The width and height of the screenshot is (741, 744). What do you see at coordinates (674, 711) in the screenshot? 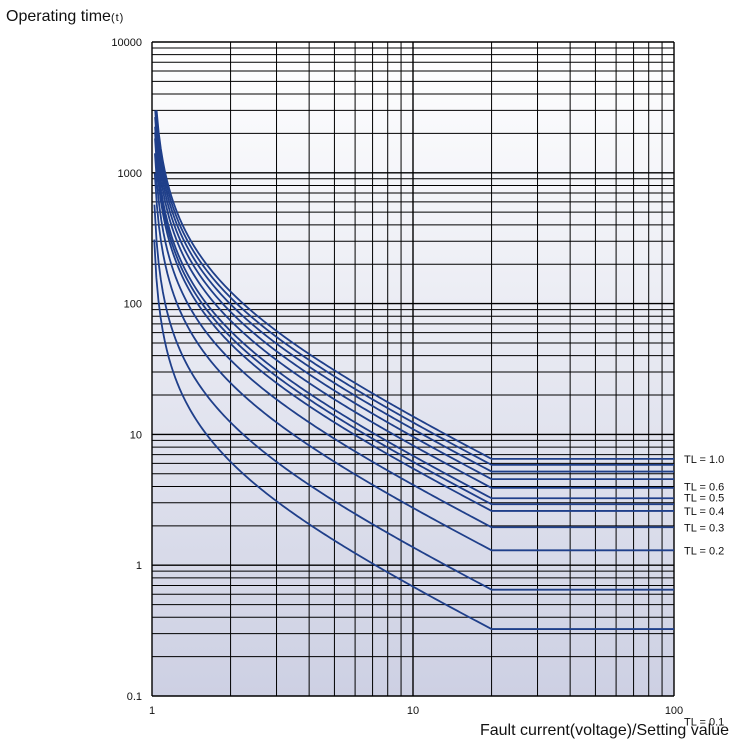
I see `x-tick-label: 100` at bounding box center [674, 711].